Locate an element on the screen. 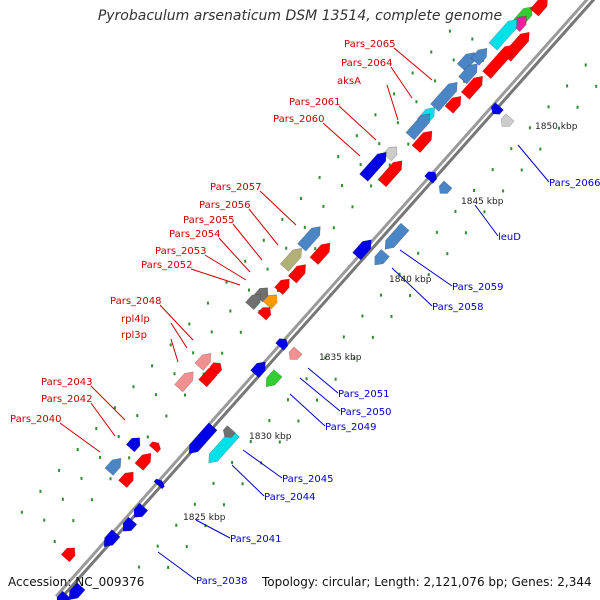 The image size is (600, 600). kbp-tick-label: 1845 kbp is located at coordinates (482, 202).